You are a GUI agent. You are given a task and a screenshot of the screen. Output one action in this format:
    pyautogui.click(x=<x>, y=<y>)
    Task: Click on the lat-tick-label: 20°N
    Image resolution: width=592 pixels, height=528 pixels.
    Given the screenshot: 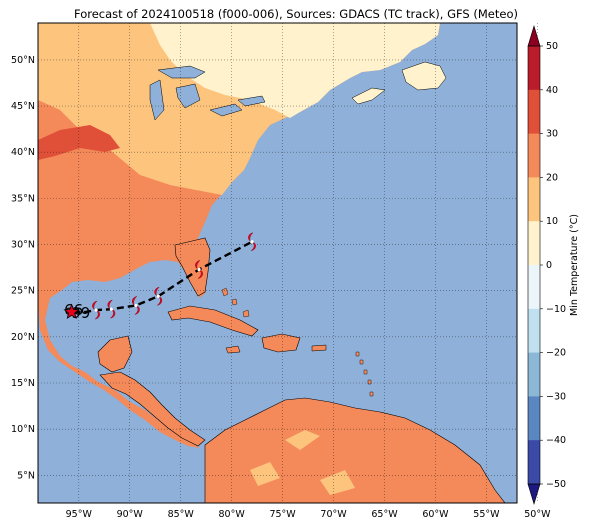 What is the action you would take?
    pyautogui.click(x=23, y=337)
    